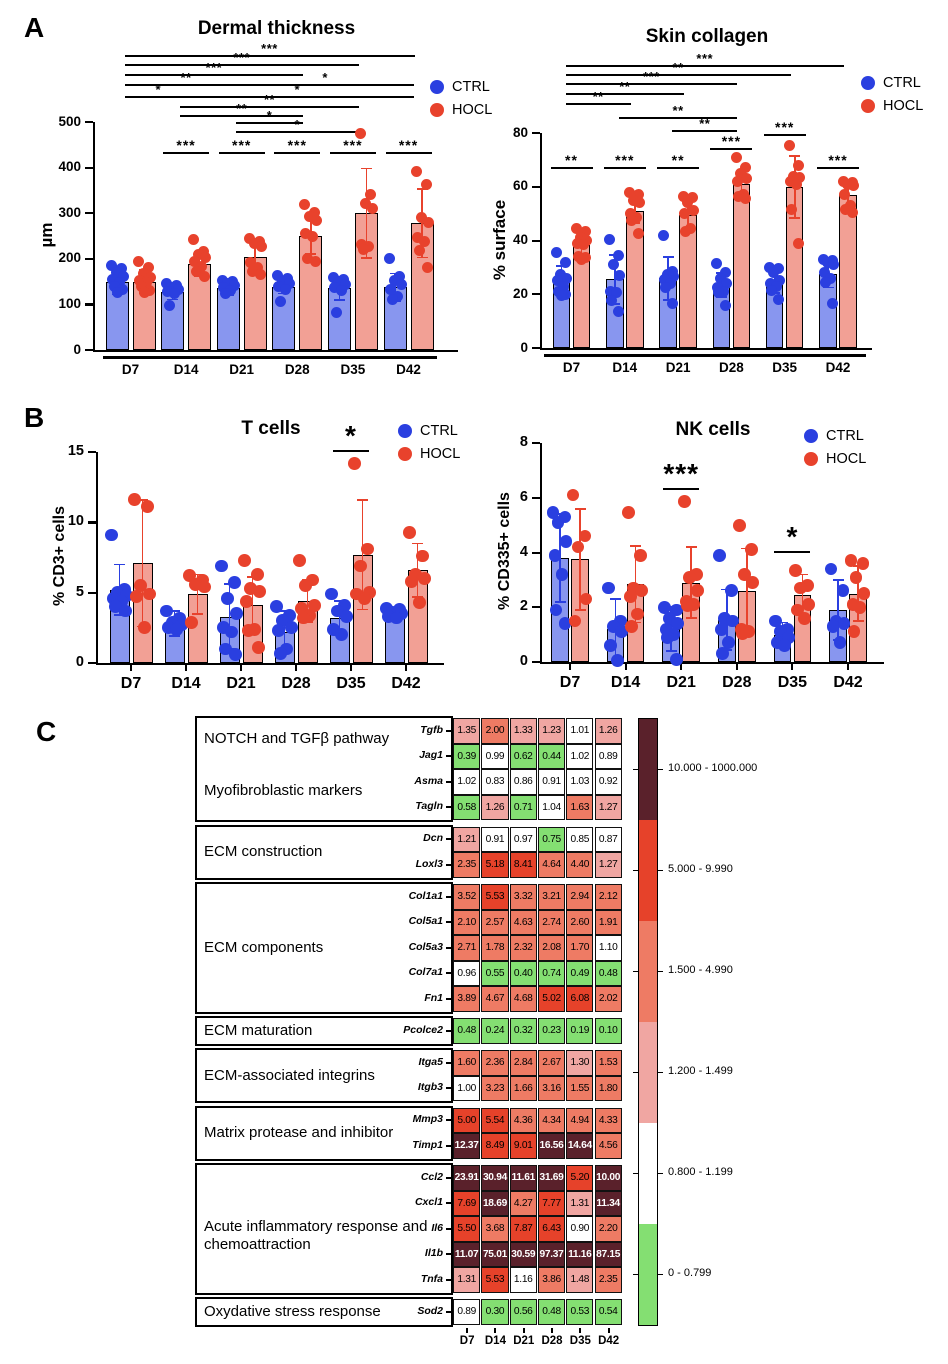 This screenshot has height=1364, width=948. I want to click on heatmap-cell: 2.00, so click(495, 731).